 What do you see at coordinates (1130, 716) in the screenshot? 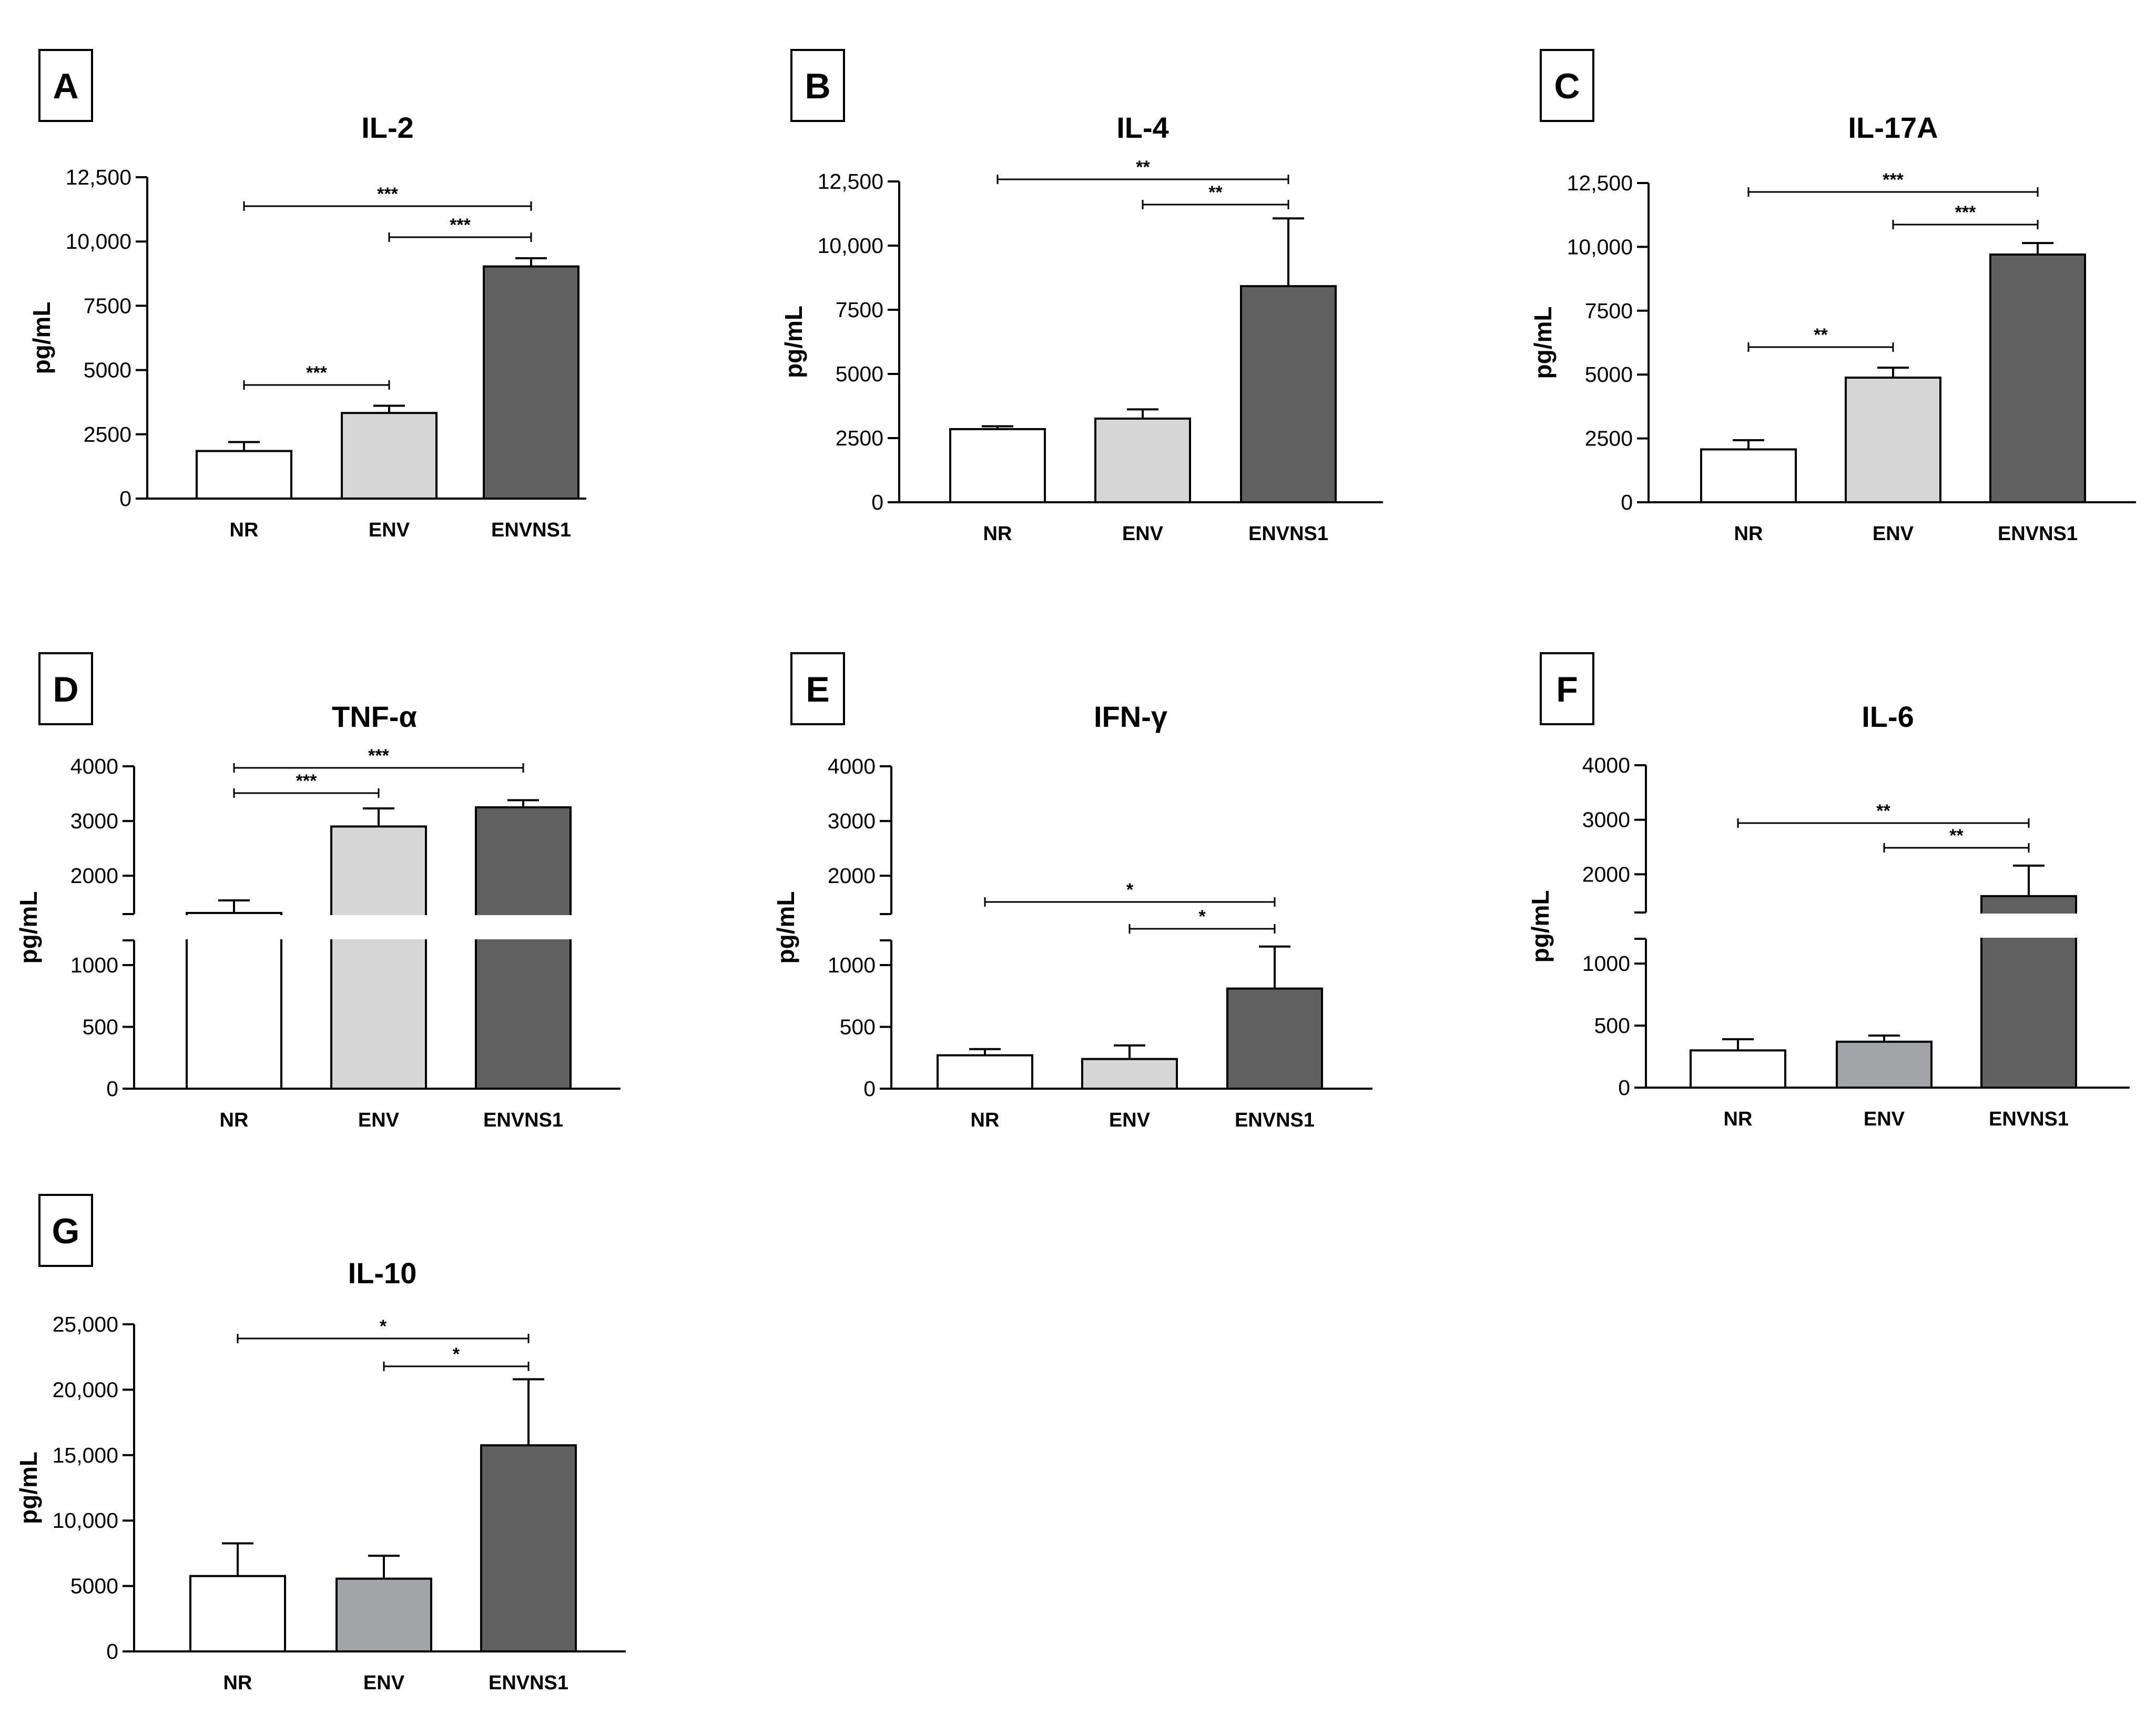
I see `chart-title: IFN-γ` at bounding box center [1130, 716].